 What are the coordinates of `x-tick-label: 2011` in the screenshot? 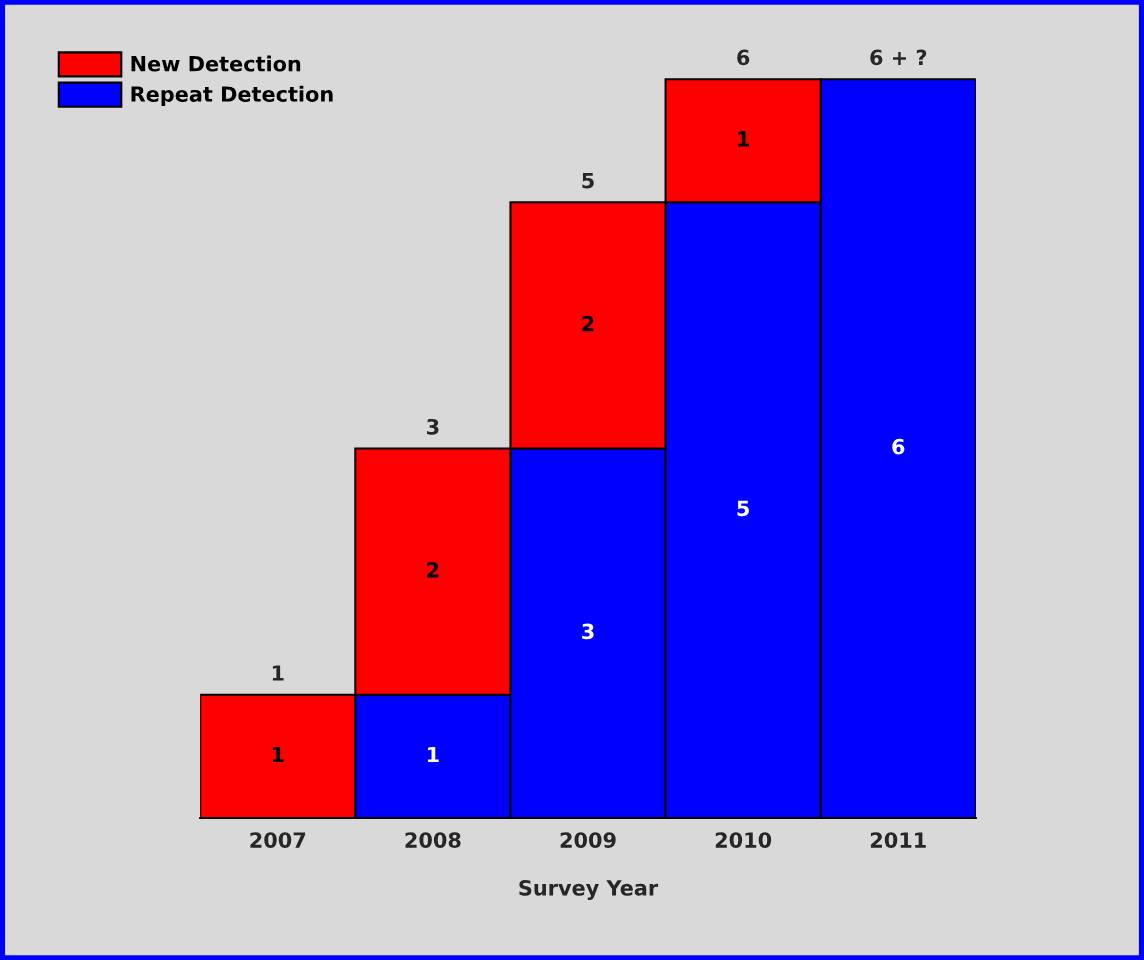 It's located at (898, 840).